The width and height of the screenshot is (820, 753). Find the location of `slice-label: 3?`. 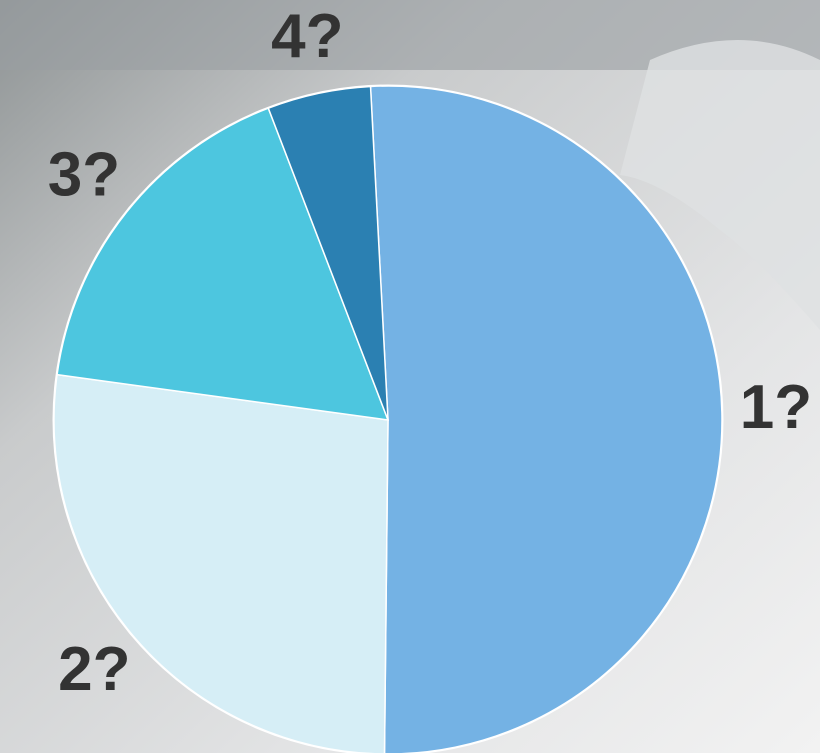

slice-label: 3? is located at coordinates (84, 174).